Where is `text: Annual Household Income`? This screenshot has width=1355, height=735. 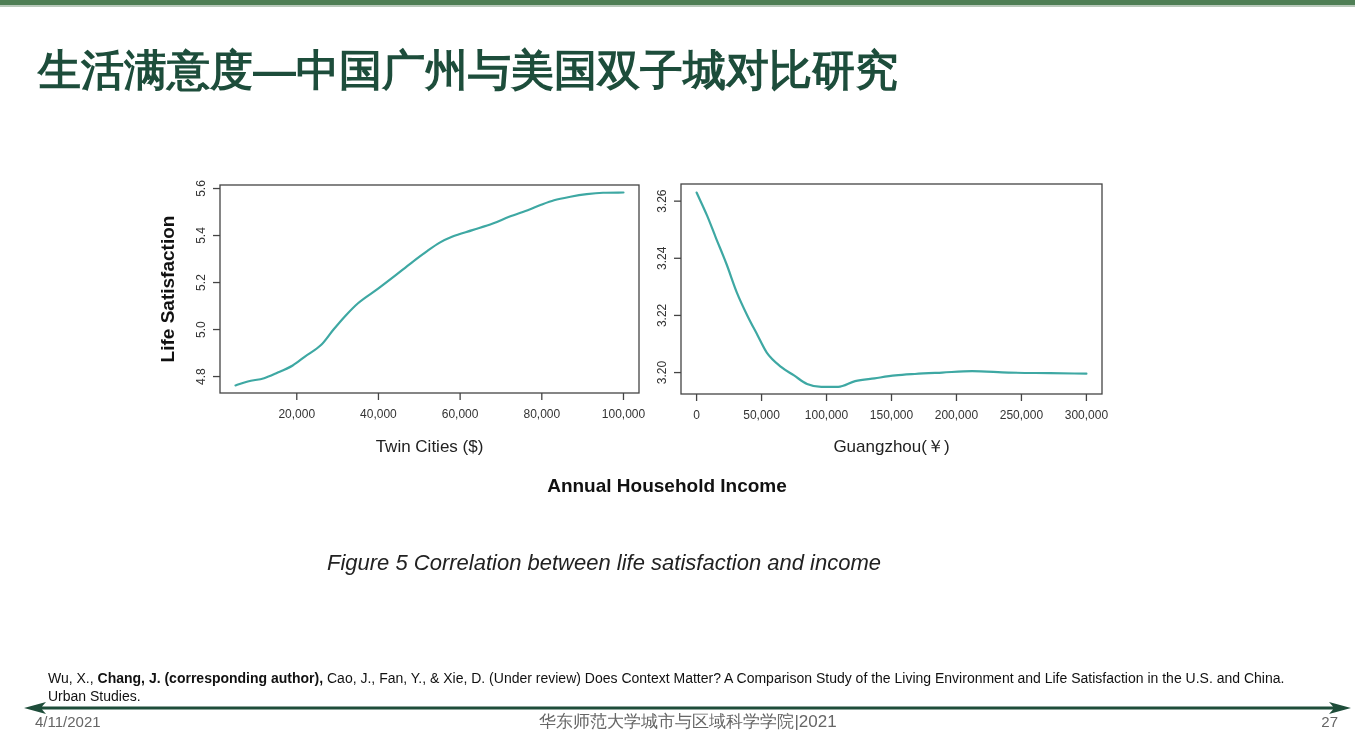
text: Annual Household Income is located at coordinates (667, 486).